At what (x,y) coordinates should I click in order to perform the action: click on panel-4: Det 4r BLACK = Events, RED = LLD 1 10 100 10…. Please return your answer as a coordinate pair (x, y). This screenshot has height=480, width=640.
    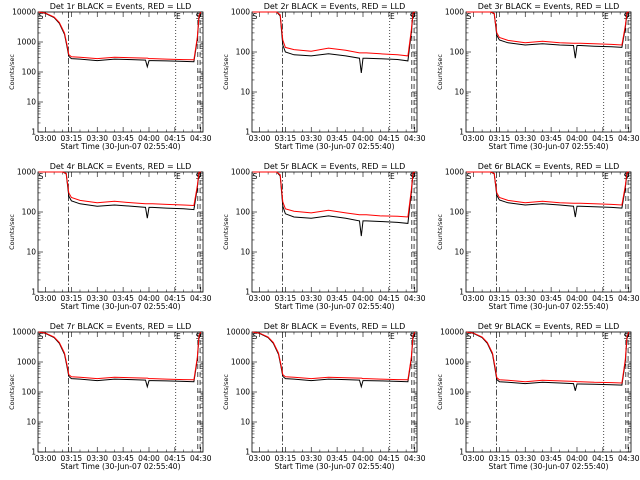
    Looking at the image, I should click on (110, 236).